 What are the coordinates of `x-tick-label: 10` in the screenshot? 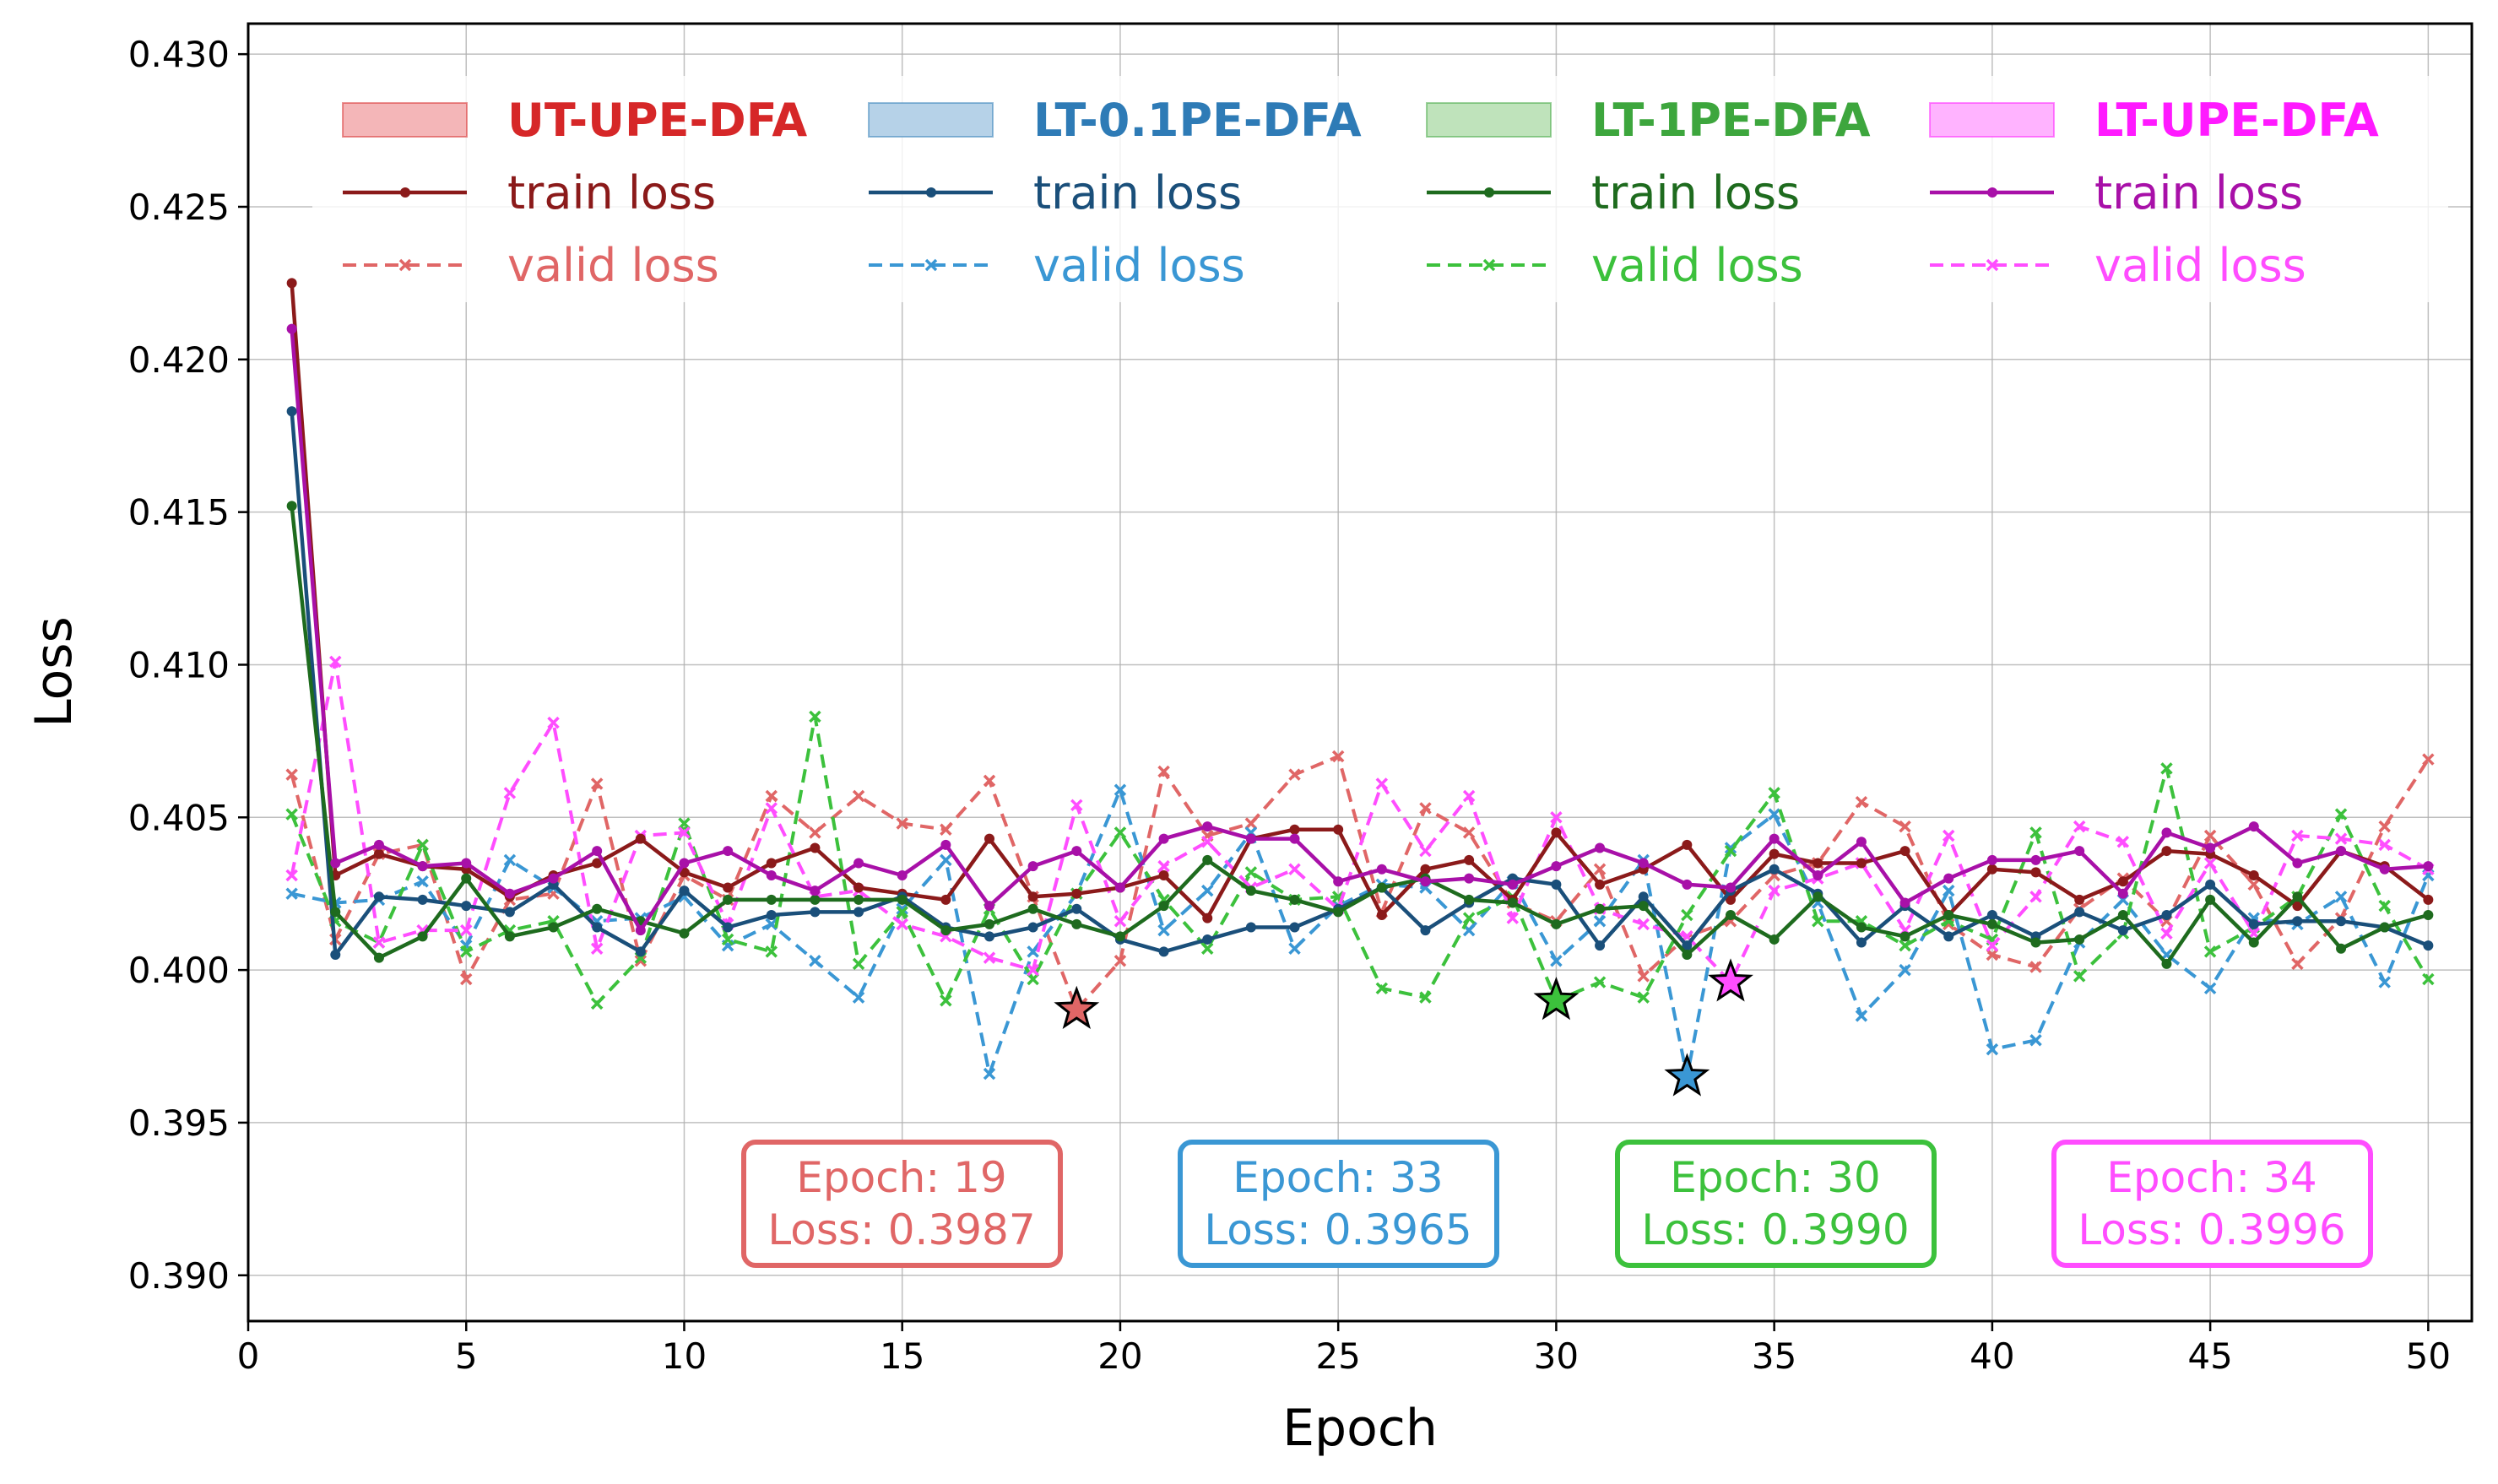 It's located at (684, 1356).